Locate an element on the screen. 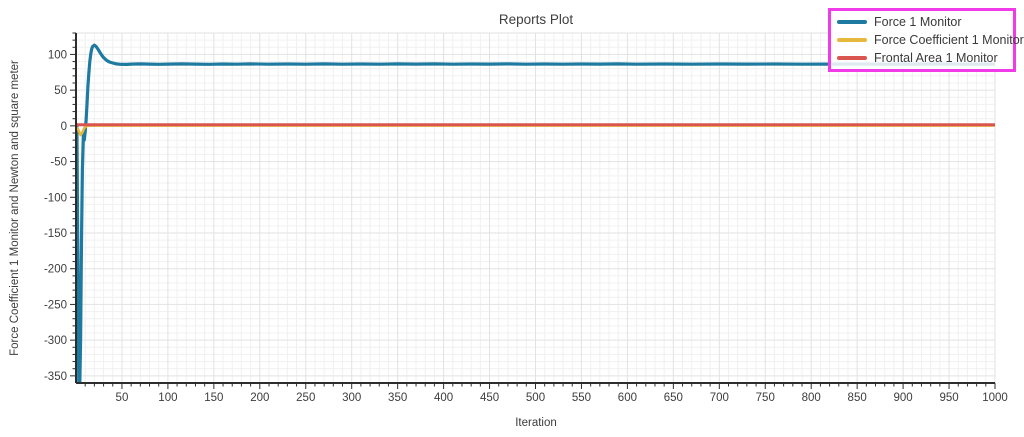  legend-item-force-coefficient-1-monitor: Force Coefficient 1 Monitor is located at coordinates (930, 40).